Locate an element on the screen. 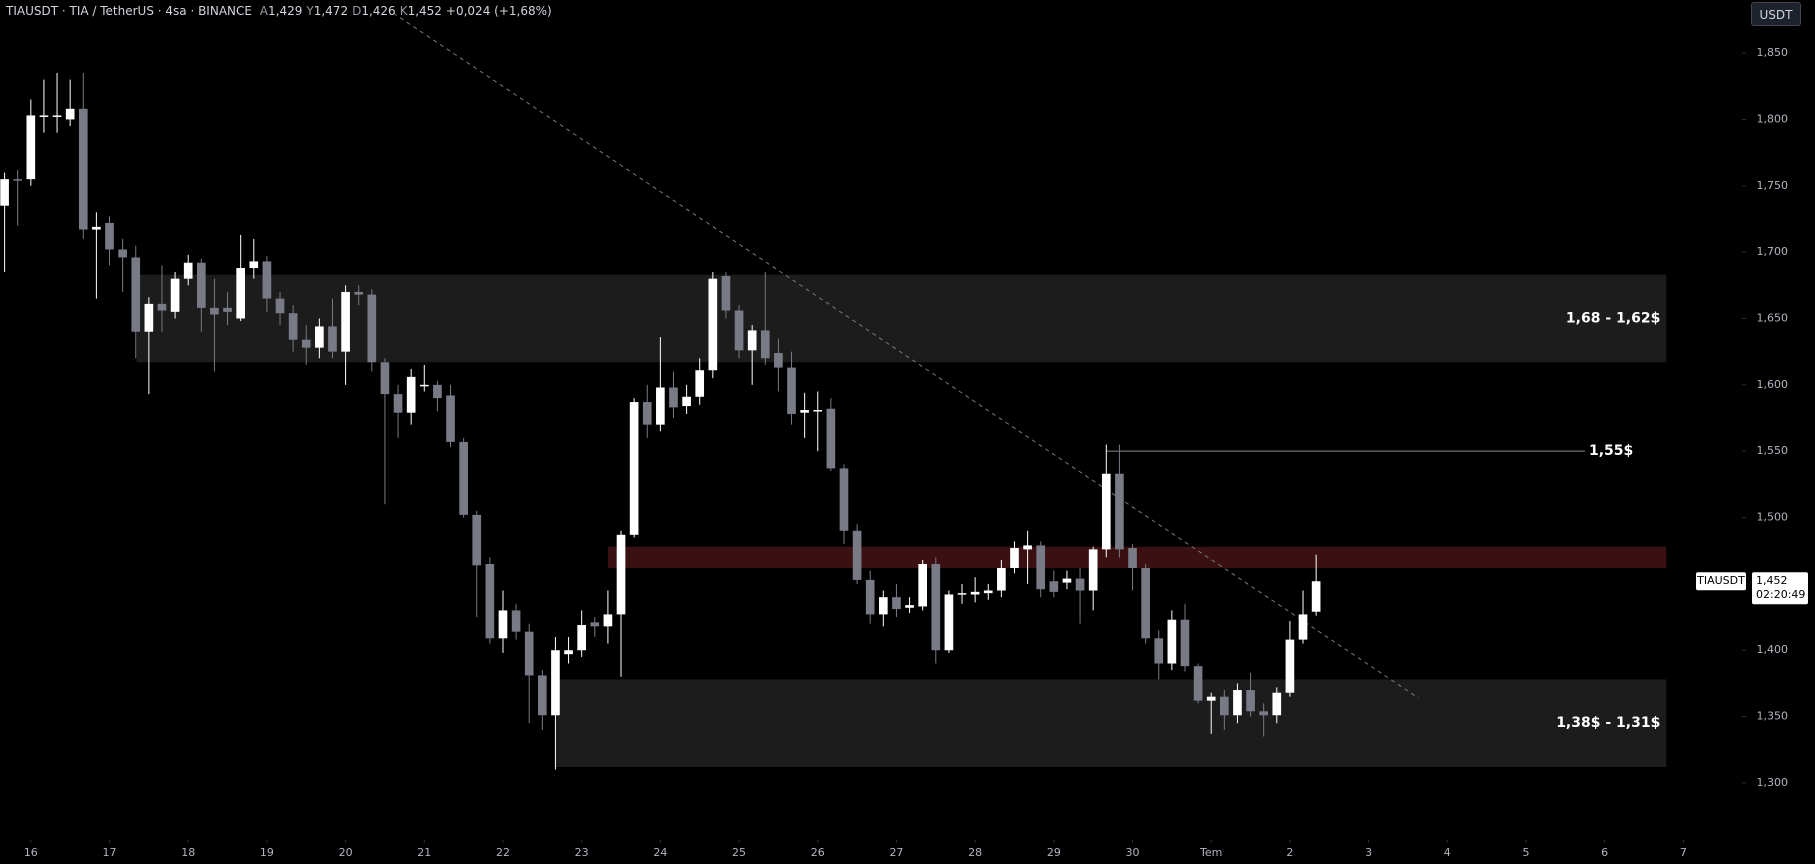 The width and height of the screenshot is (1815, 864). y-tick-label: 1,650 is located at coordinates (1773, 317).